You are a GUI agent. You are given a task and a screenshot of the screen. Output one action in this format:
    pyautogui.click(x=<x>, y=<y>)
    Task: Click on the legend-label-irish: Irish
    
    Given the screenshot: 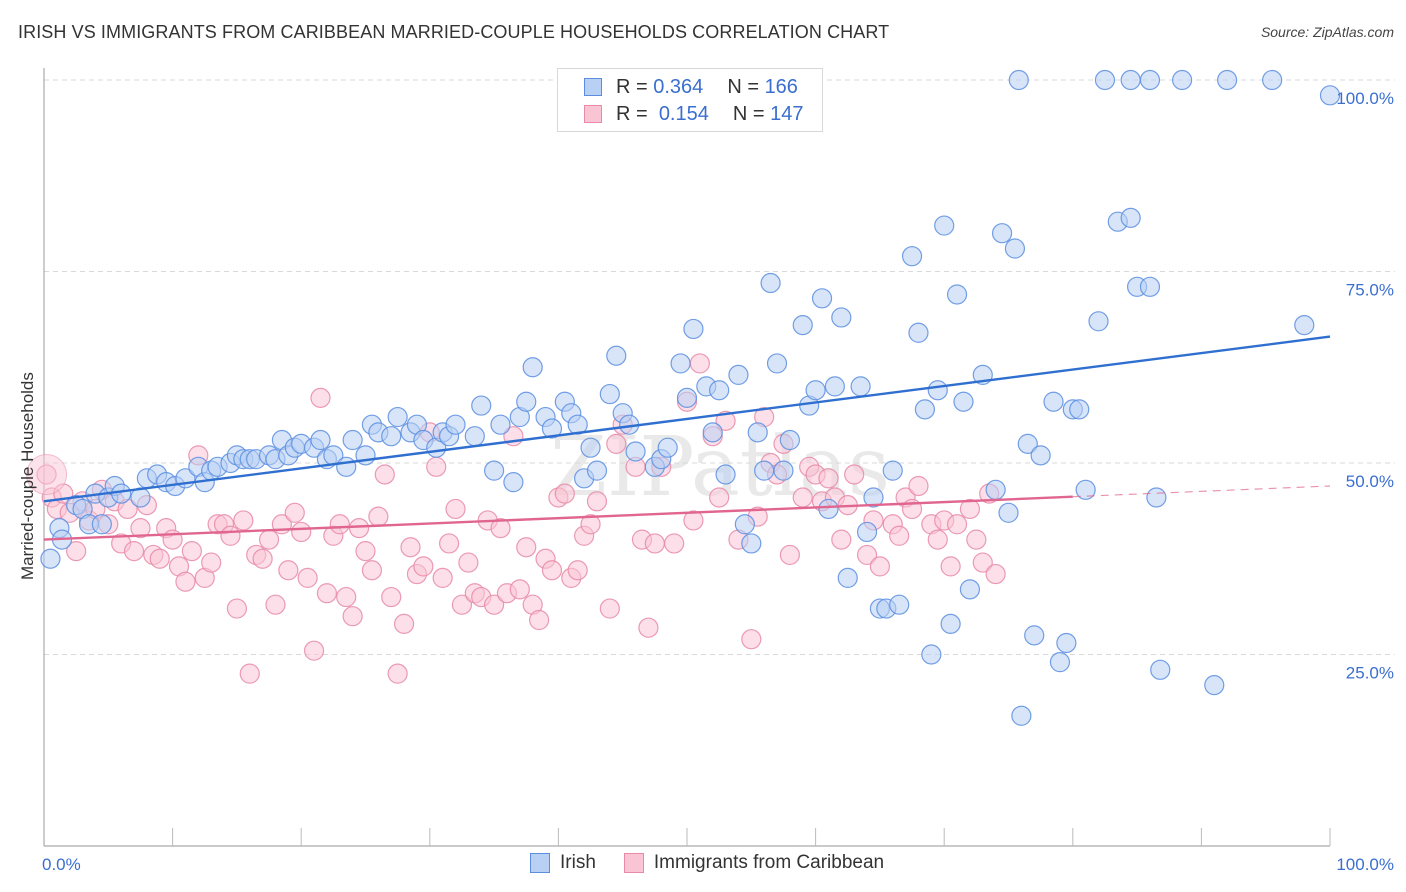 What is the action you would take?
    pyautogui.click(x=578, y=862)
    